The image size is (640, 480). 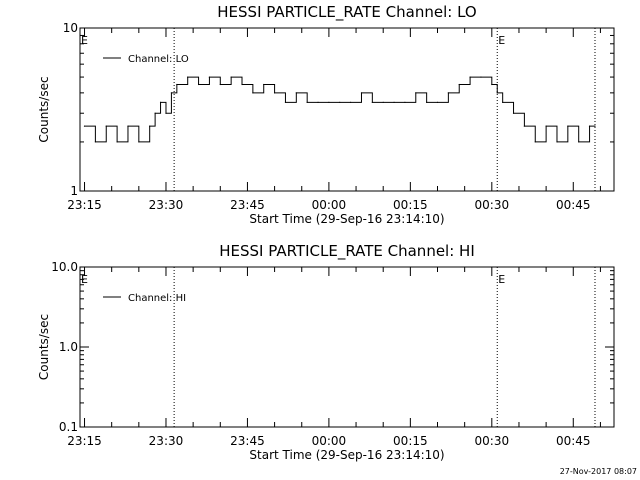 What do you see at coordinates (68, 347) in the screenshot?
I see `y-tick-label: 1.0` at bounding box center [68, 347].